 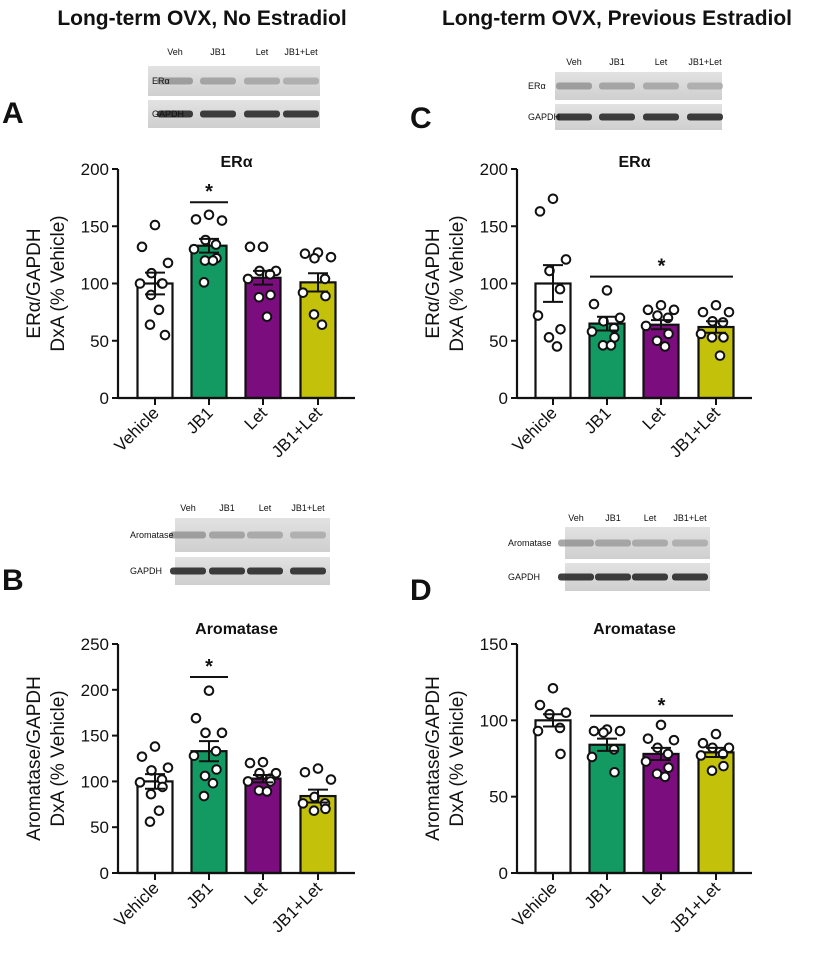 I want to click on chart-title: Aromatase, so click(x=634, y=629).